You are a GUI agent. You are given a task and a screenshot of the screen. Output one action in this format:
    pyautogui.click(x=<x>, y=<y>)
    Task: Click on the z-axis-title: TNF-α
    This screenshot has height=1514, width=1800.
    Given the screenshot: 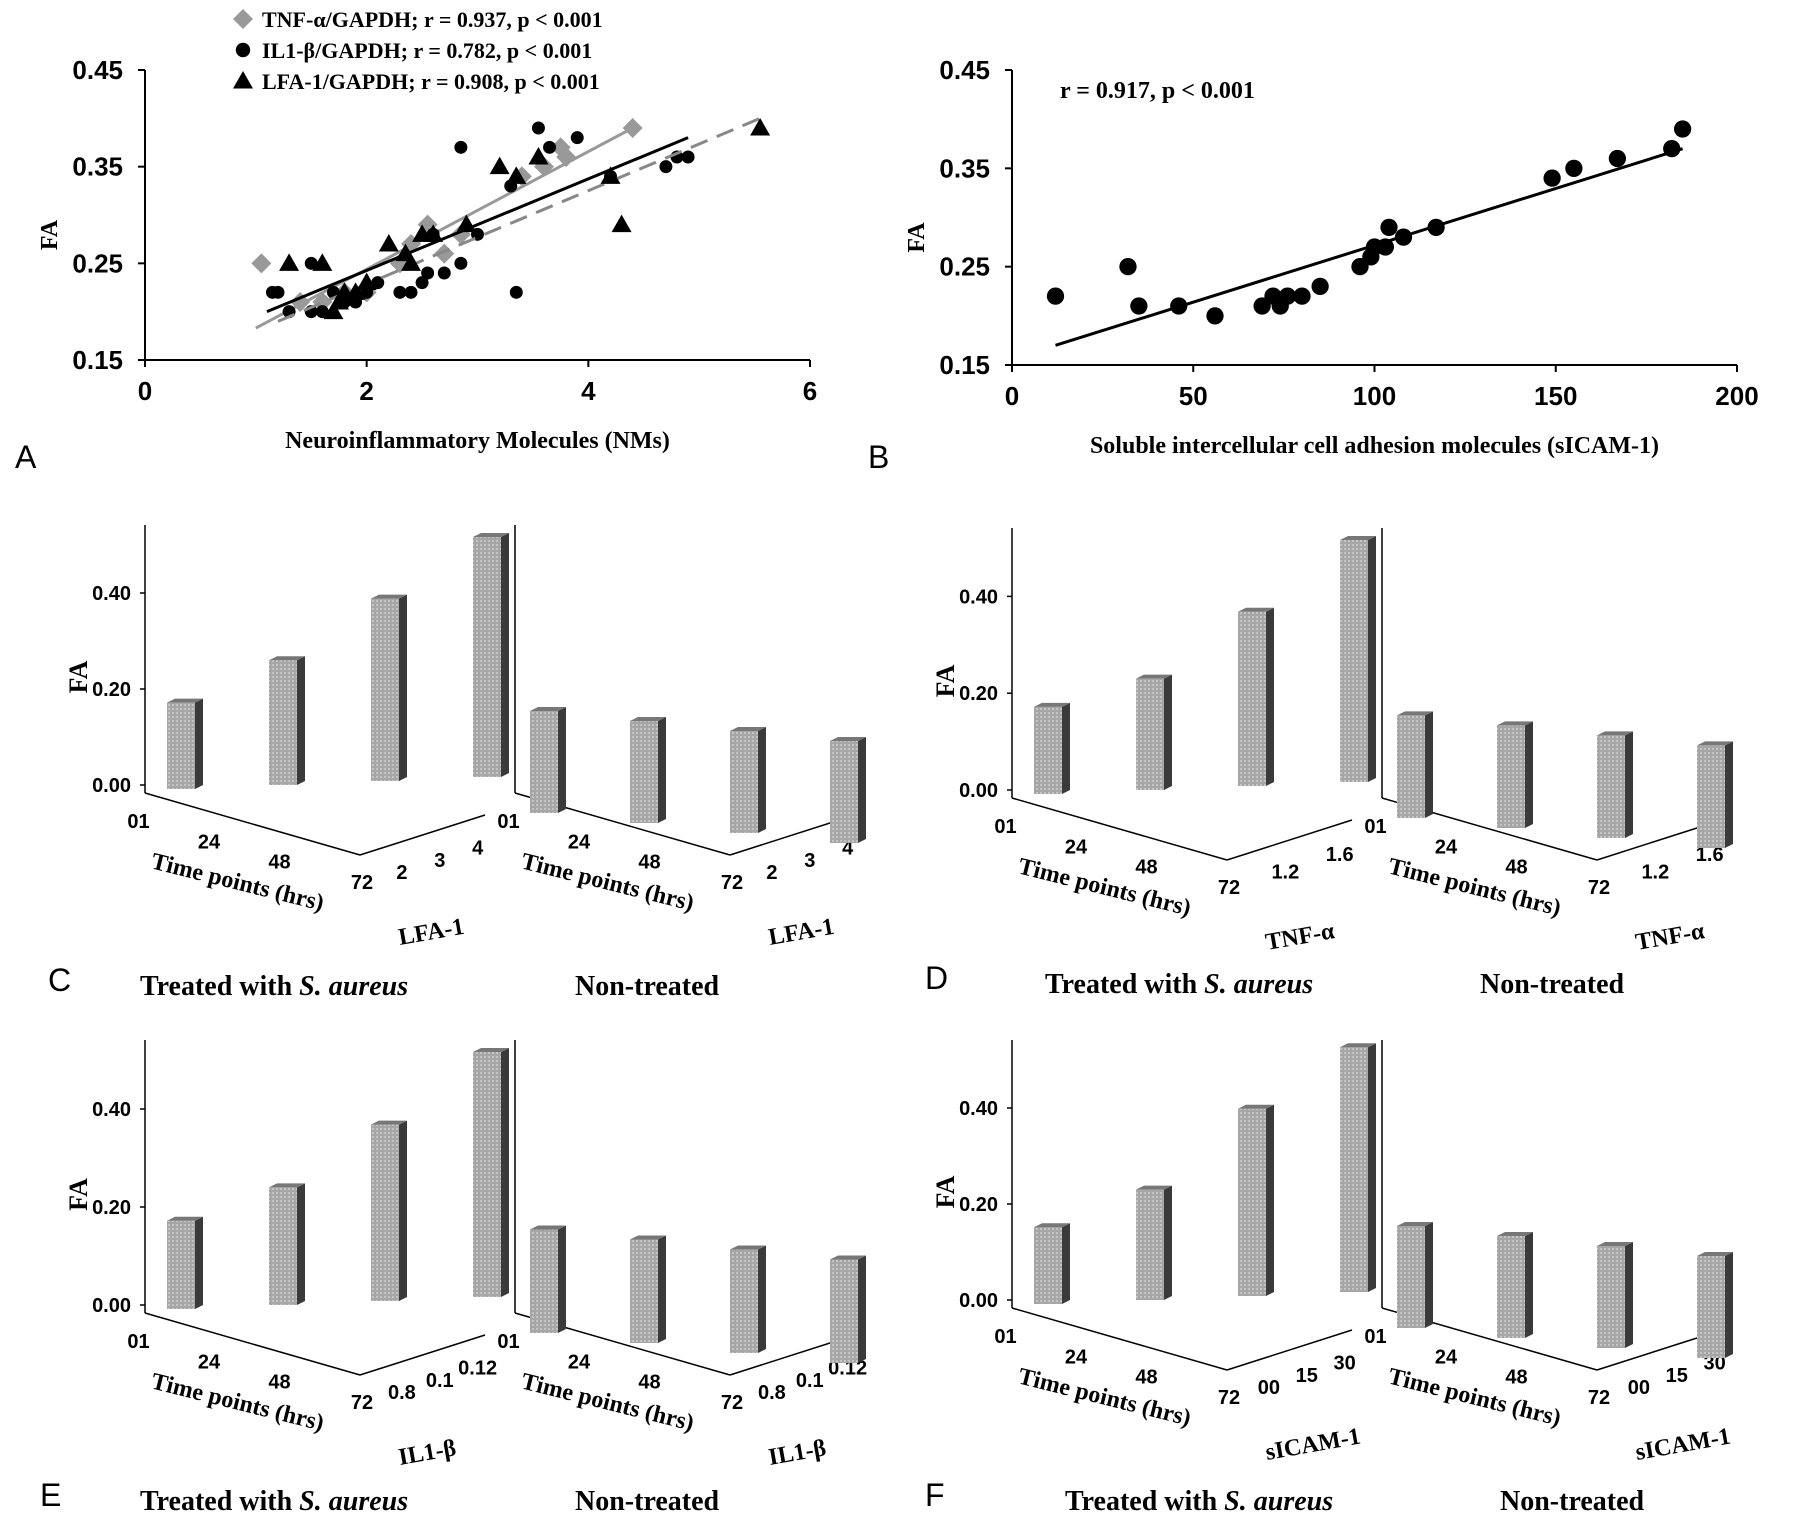 What is the action you would take?
    pyautogui.click(x=1300, y=937)
    